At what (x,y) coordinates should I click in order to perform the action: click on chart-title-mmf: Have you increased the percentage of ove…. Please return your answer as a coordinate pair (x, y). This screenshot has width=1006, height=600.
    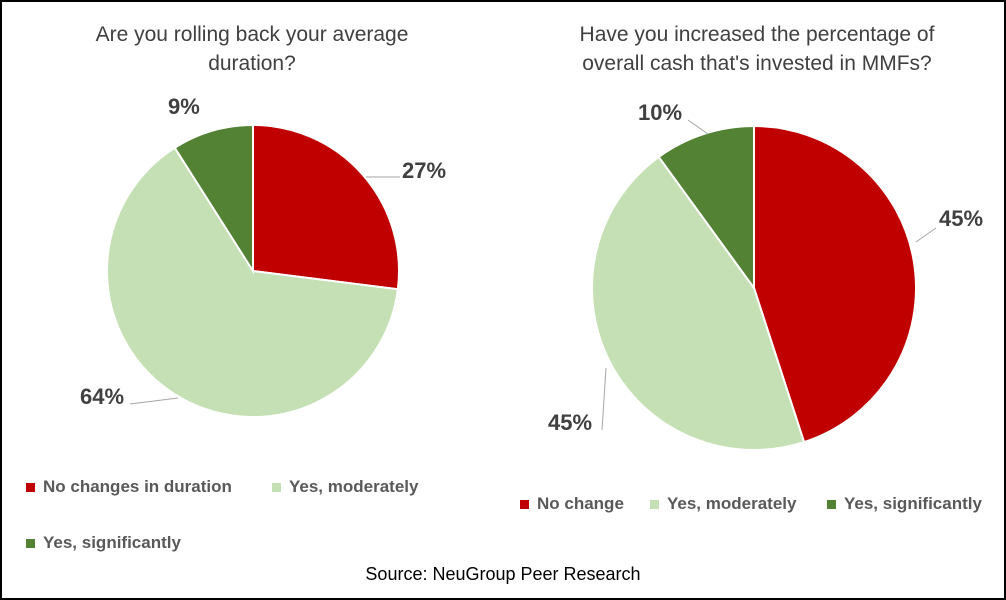
    Looking at the image, I should click on (757, 49).